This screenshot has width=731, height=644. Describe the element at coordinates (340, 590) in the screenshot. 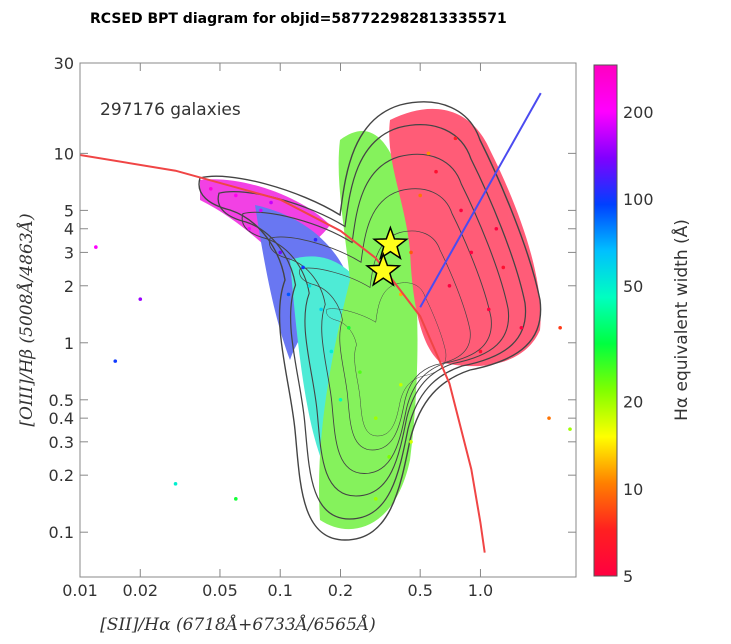

I see `x-tick-label: 0.2` at that location.